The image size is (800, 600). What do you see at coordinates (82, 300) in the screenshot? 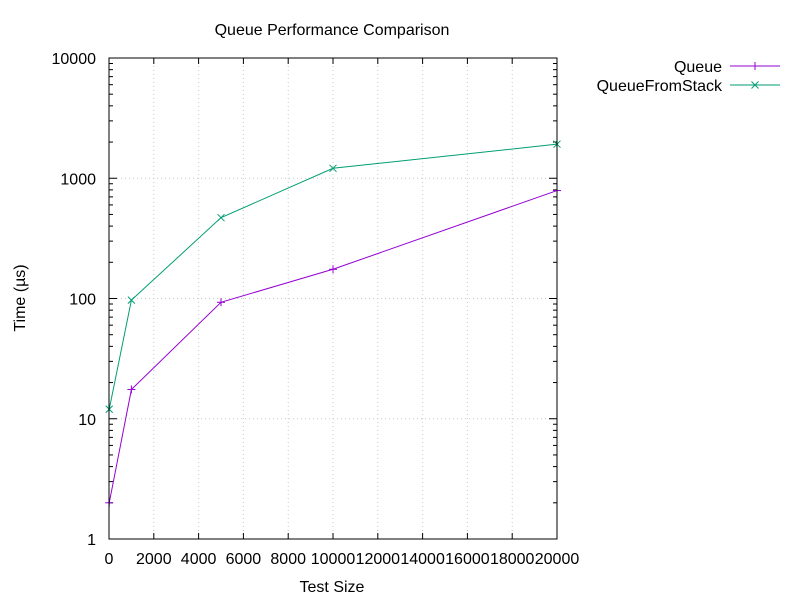
I see `y-tick-label-2: 100` at bounding box center [82, 300].